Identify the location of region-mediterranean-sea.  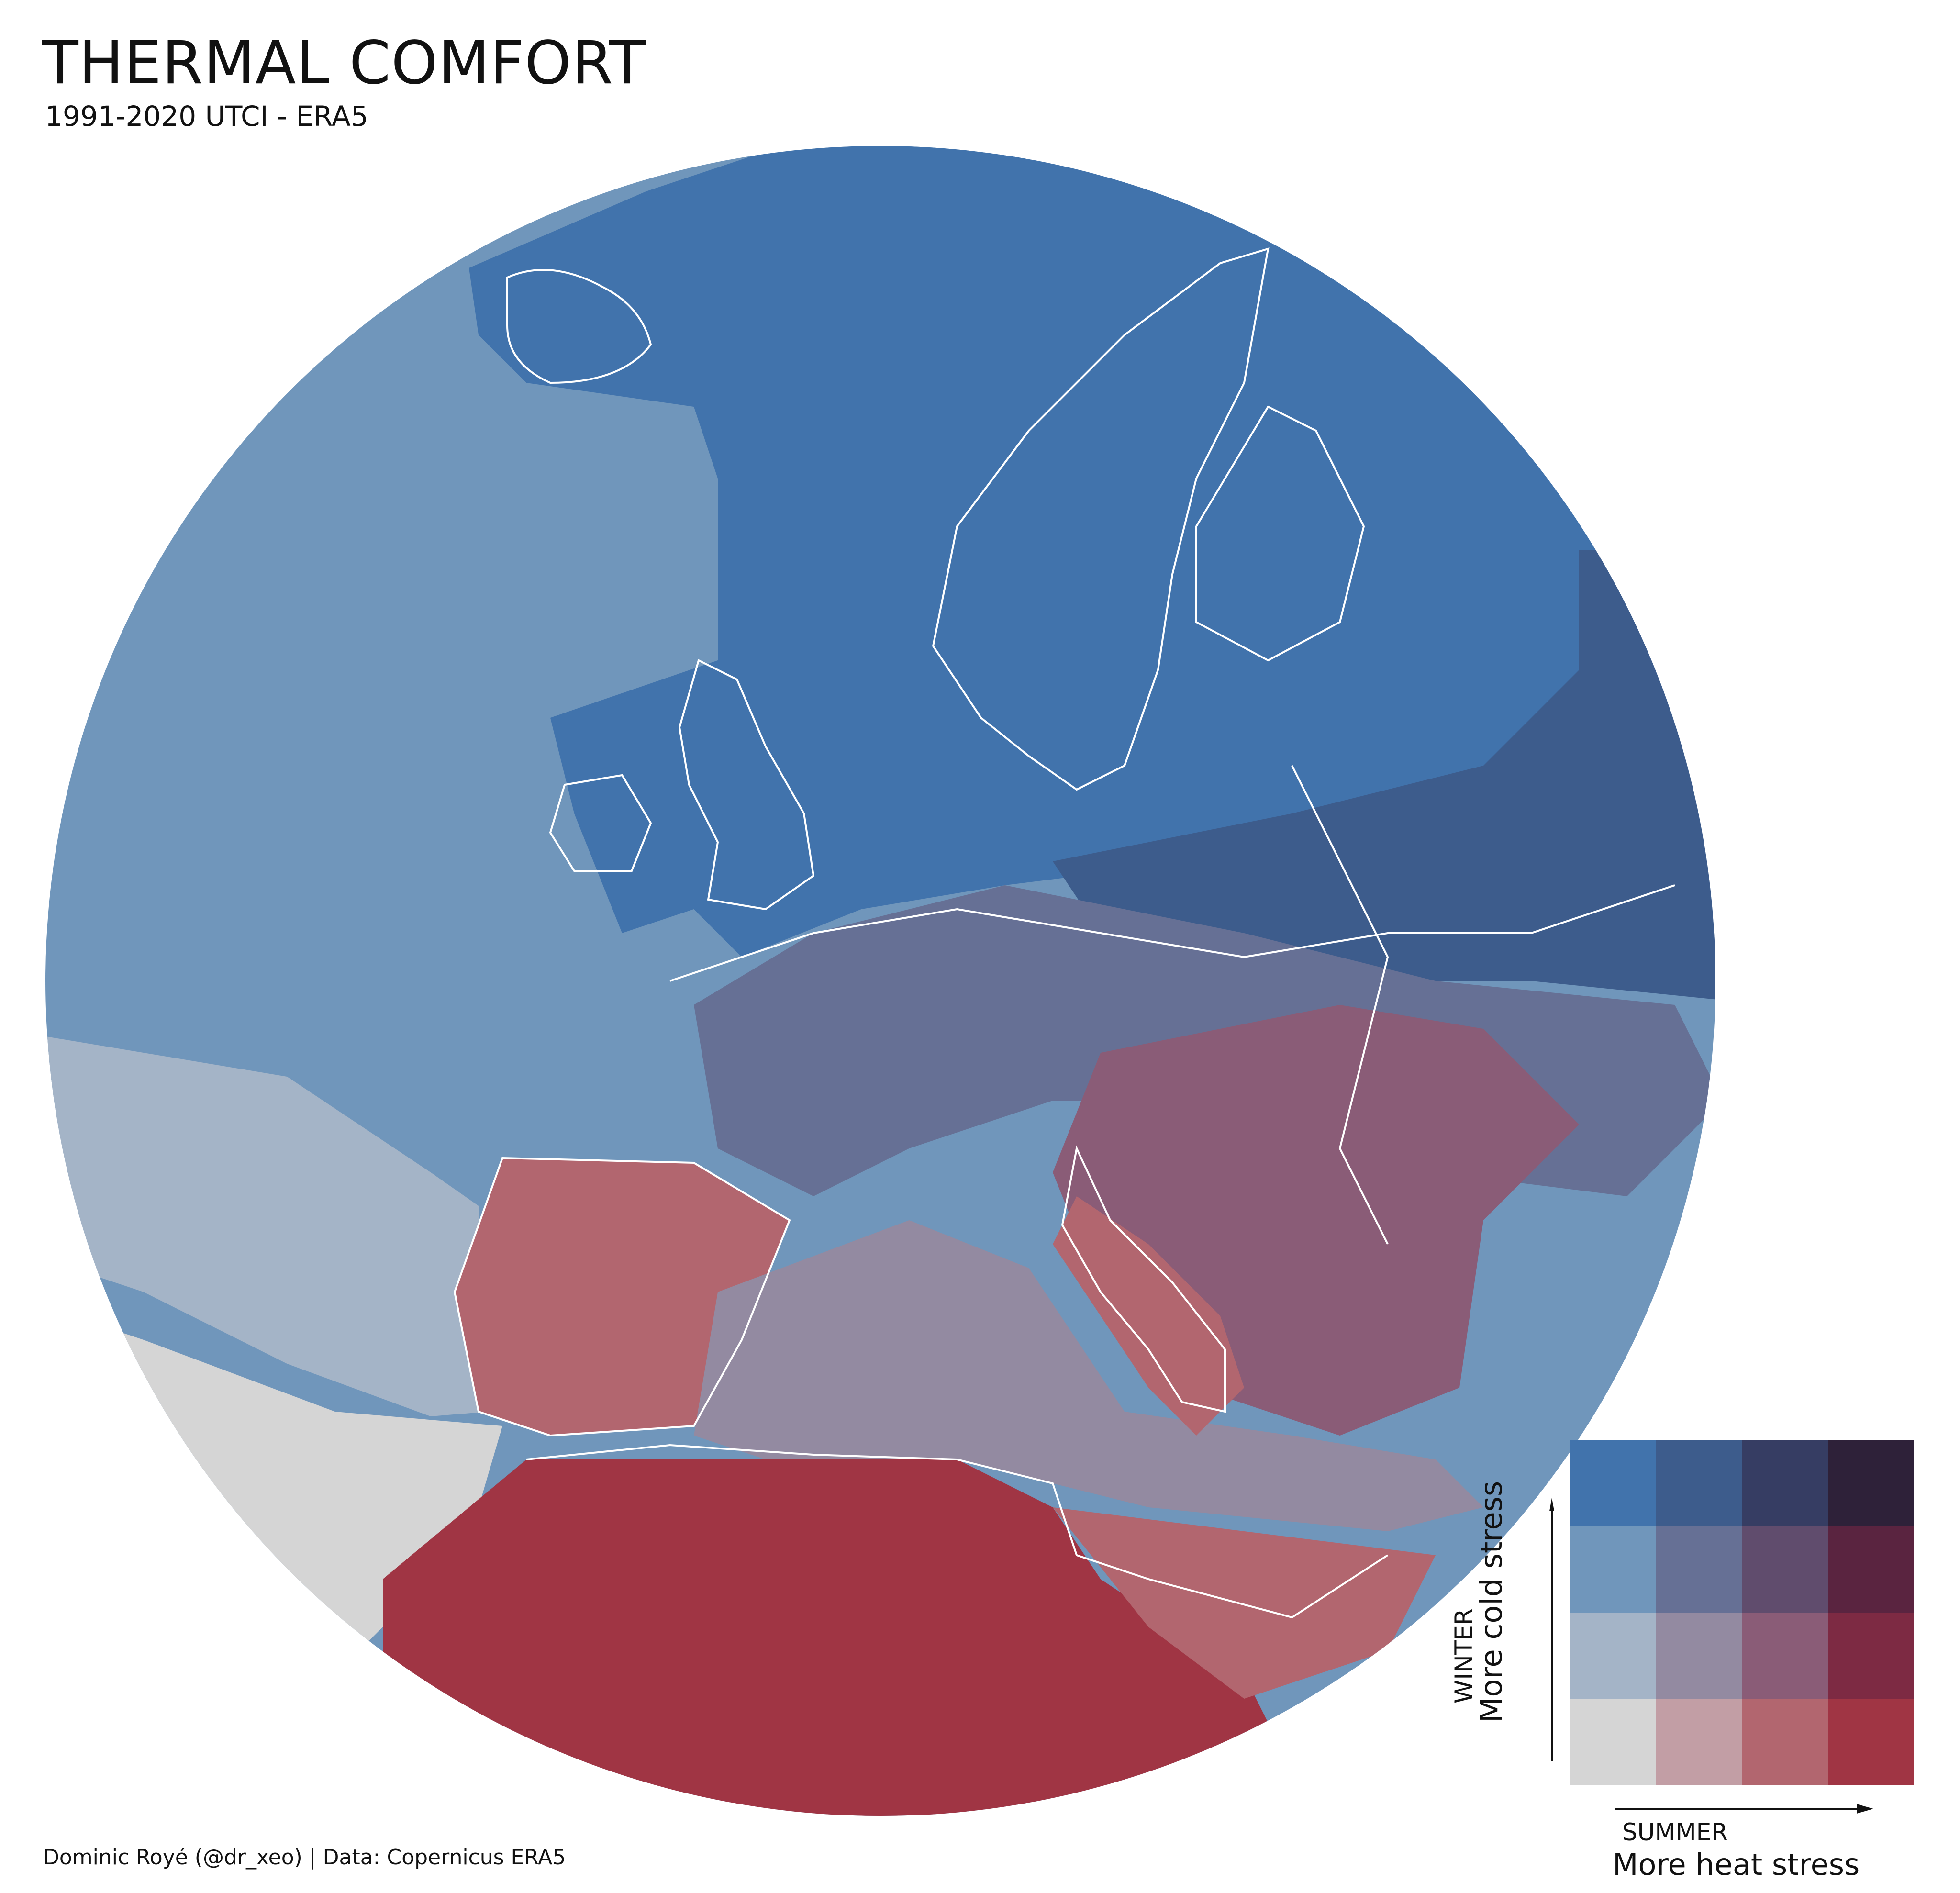
(1088, 1375).